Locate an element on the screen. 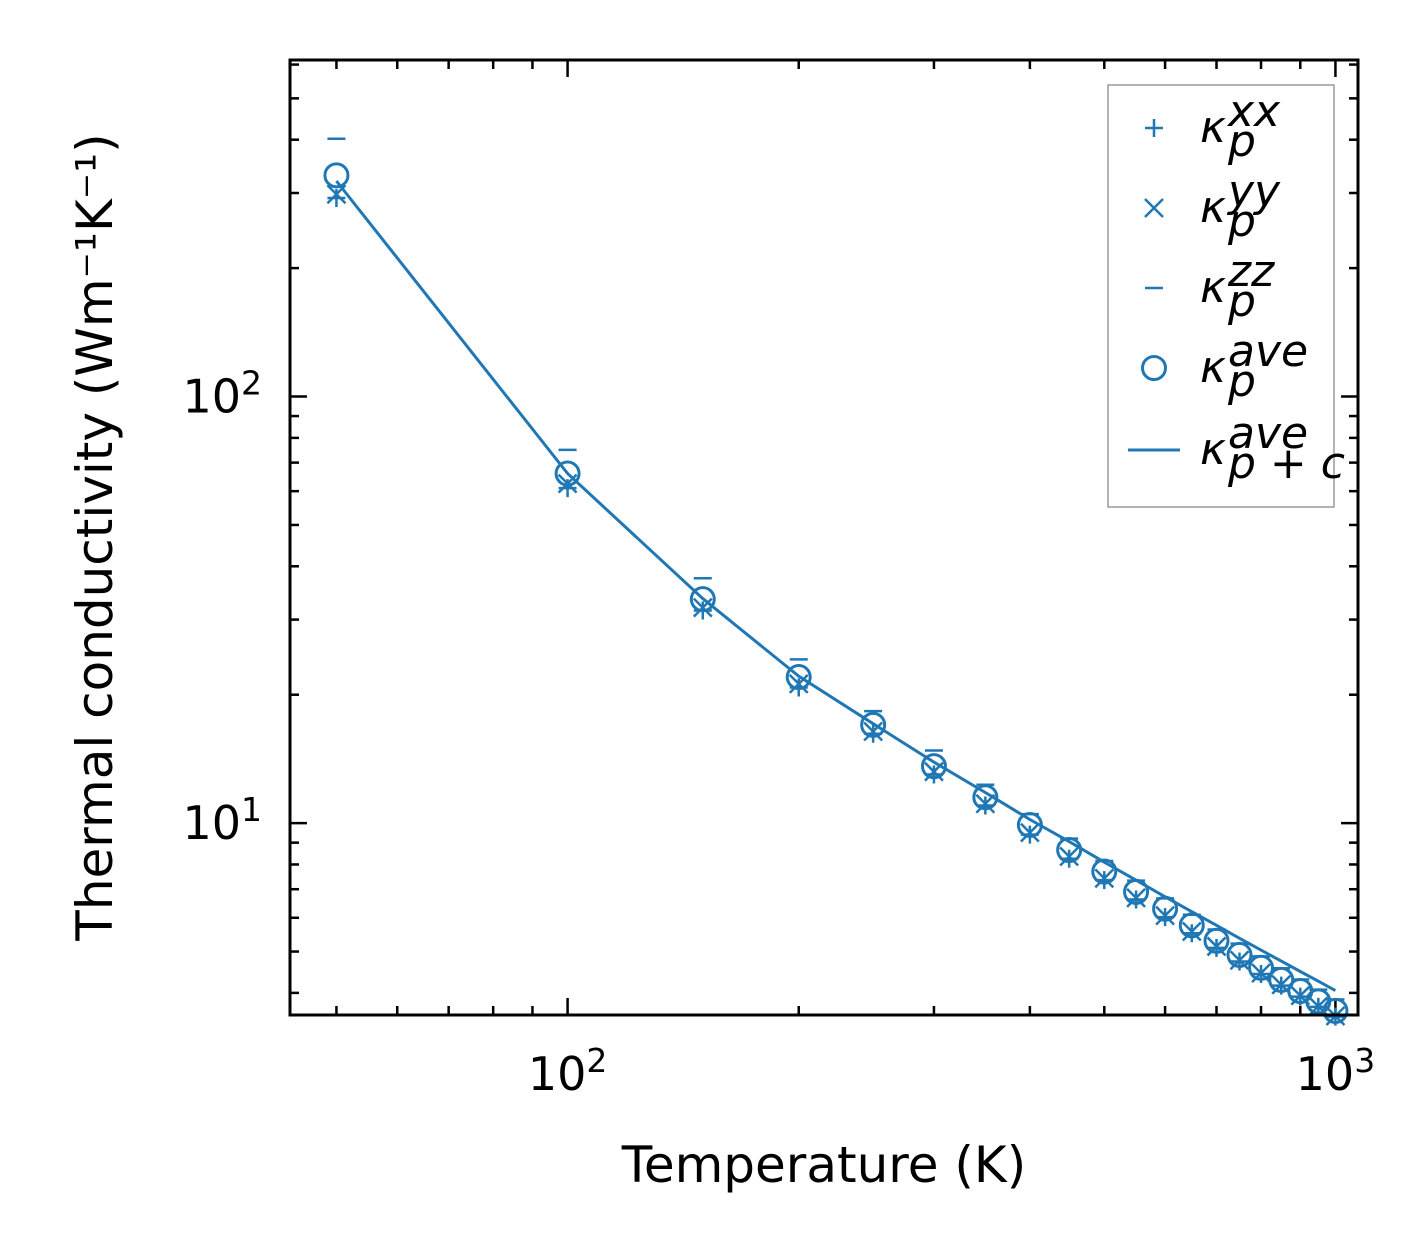 The height and width of the screenshot is (1254, 1420). y-tick-label: 101 is located at coordinates (222, 820).